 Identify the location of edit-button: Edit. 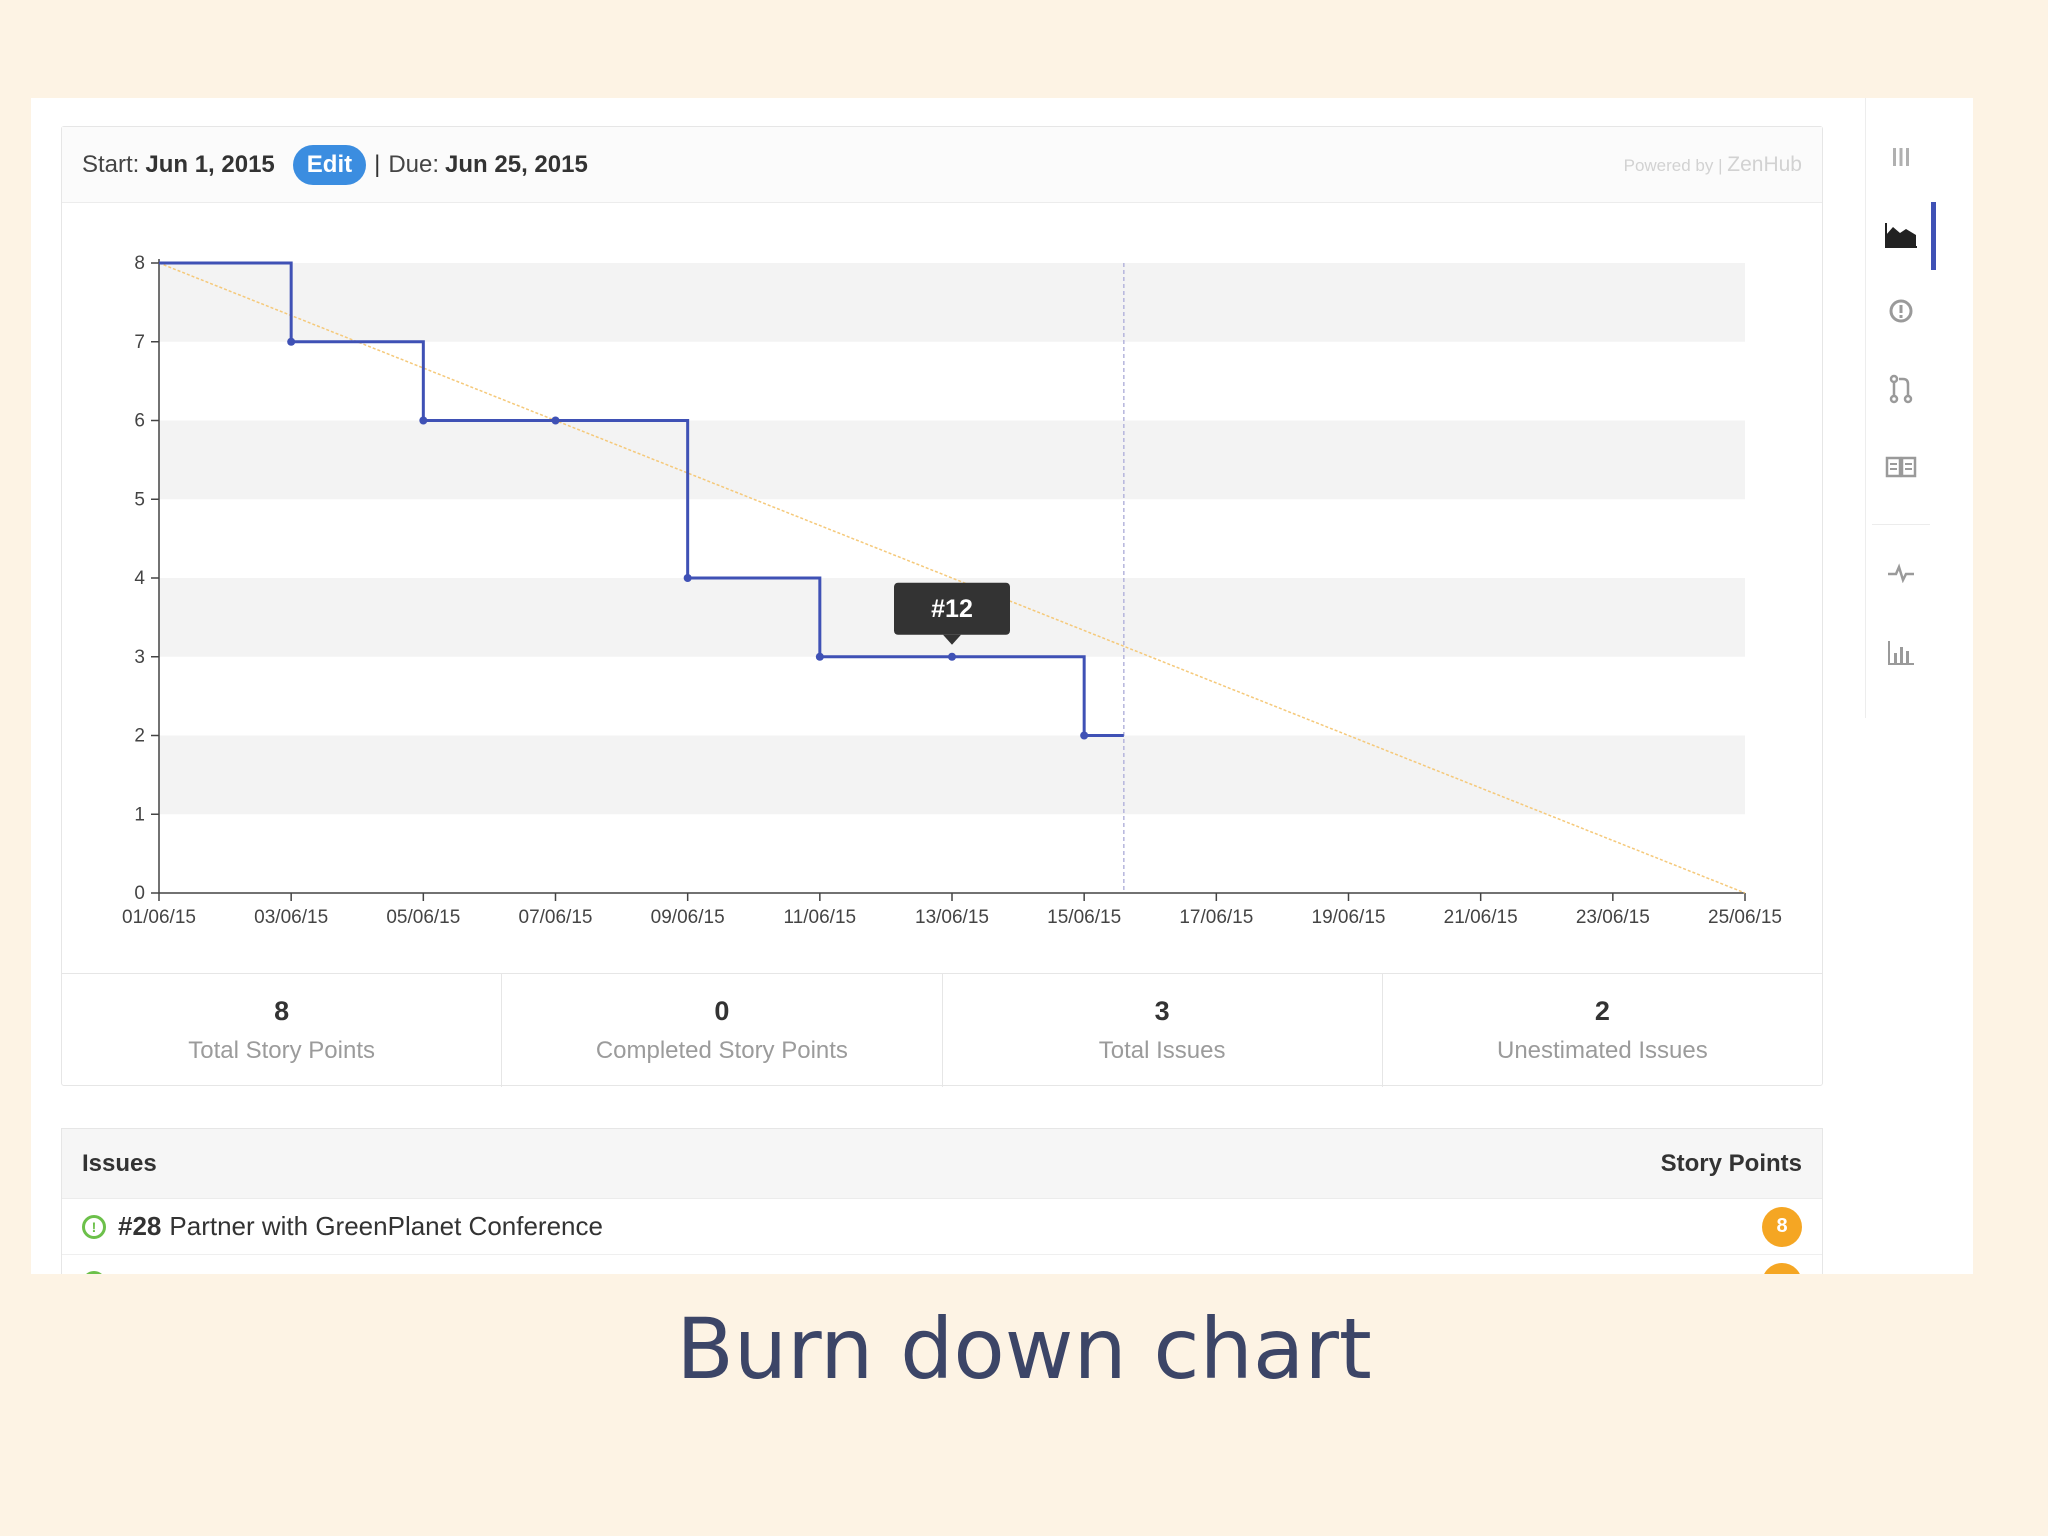
(329, 164).